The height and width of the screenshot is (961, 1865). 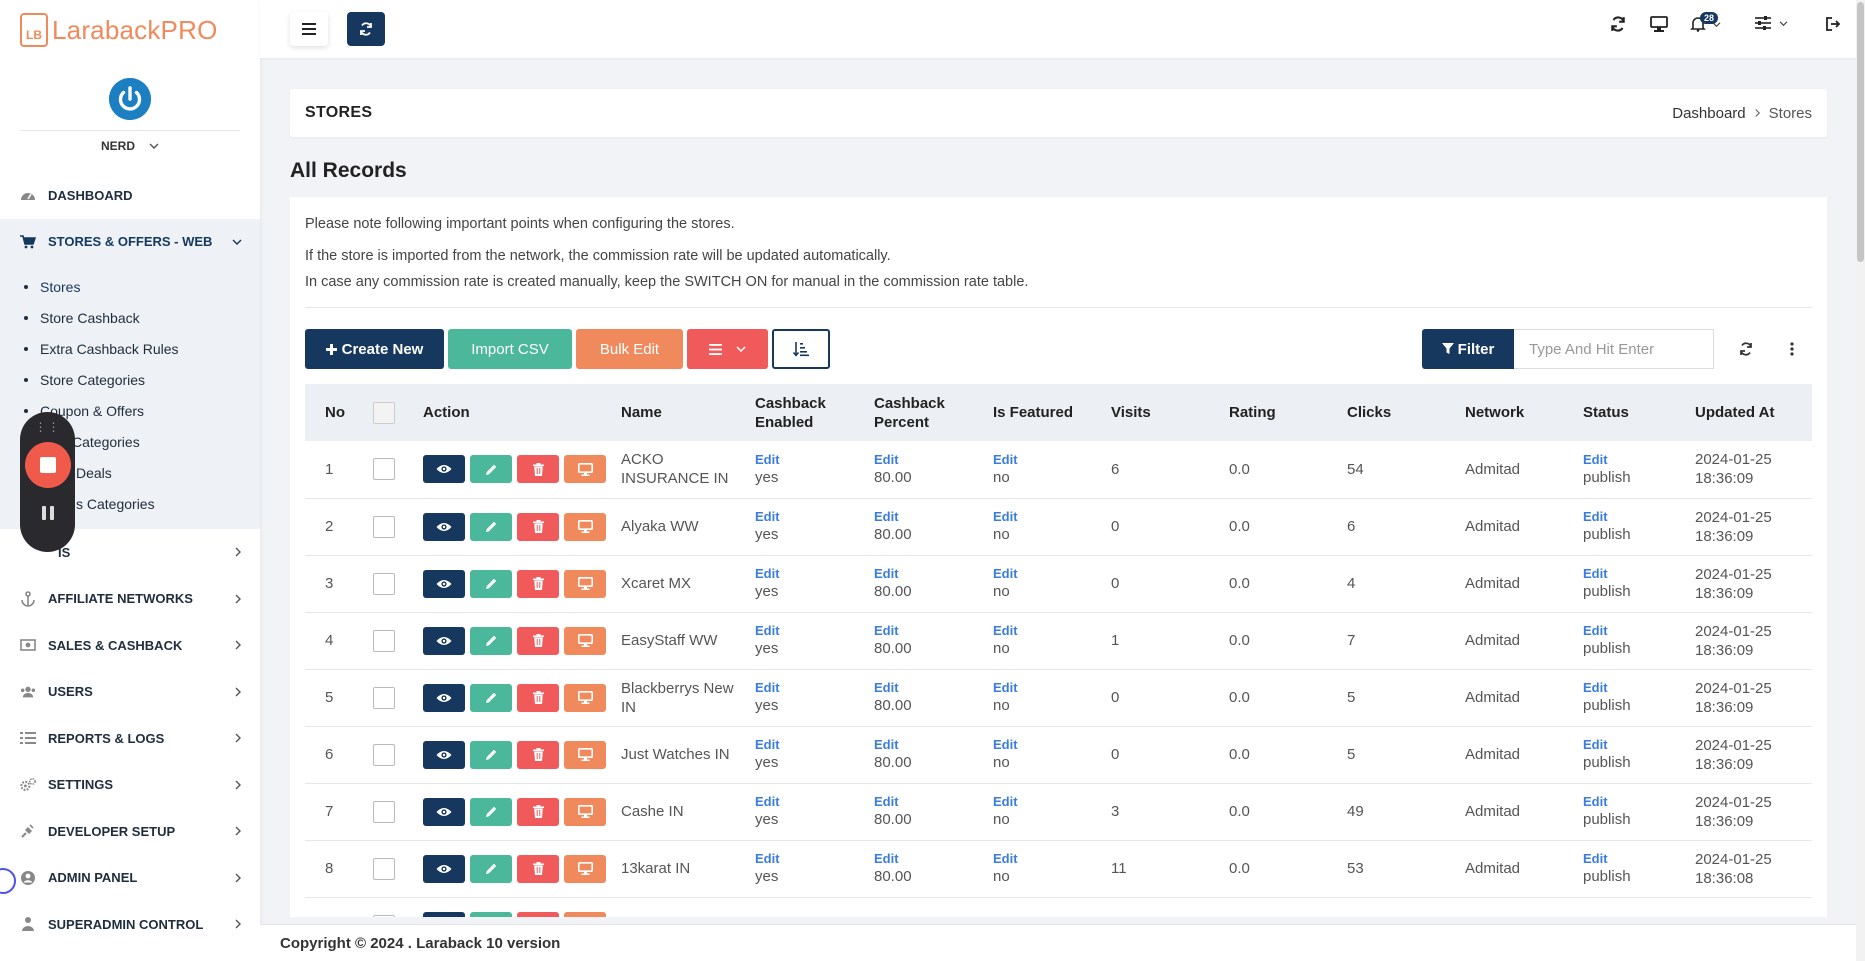 I want to click on assistive-circle-icon, so click(x=8, y=881).